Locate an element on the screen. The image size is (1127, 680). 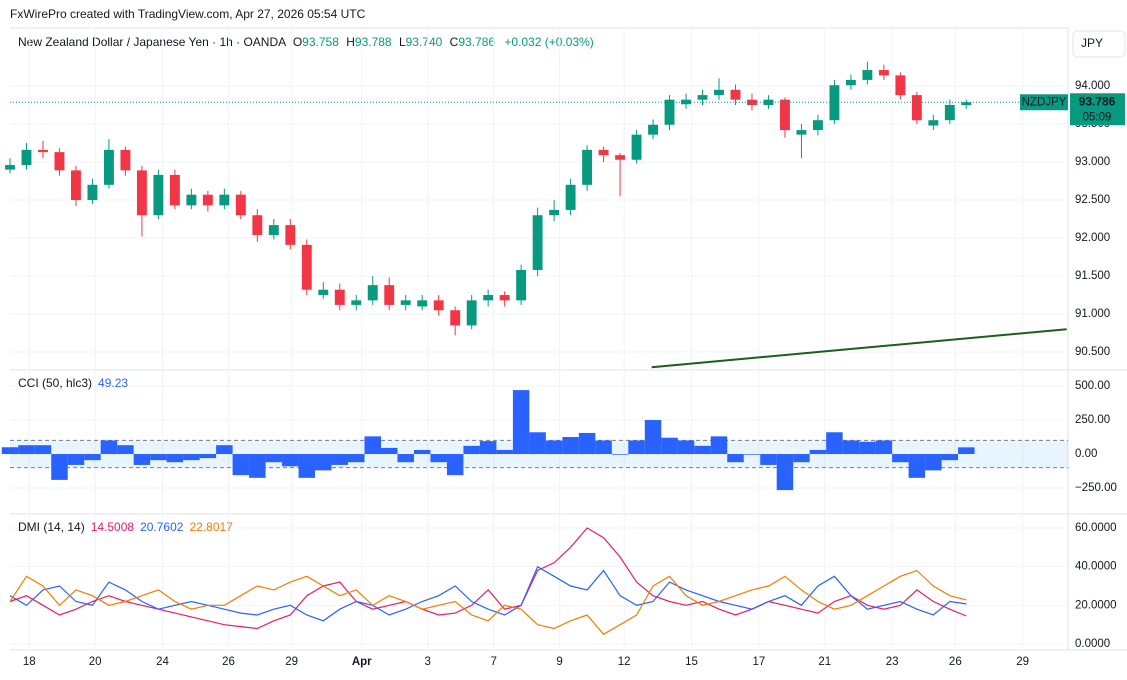
y-tick-label: 91.500 is located at coordinates (1092, 276).